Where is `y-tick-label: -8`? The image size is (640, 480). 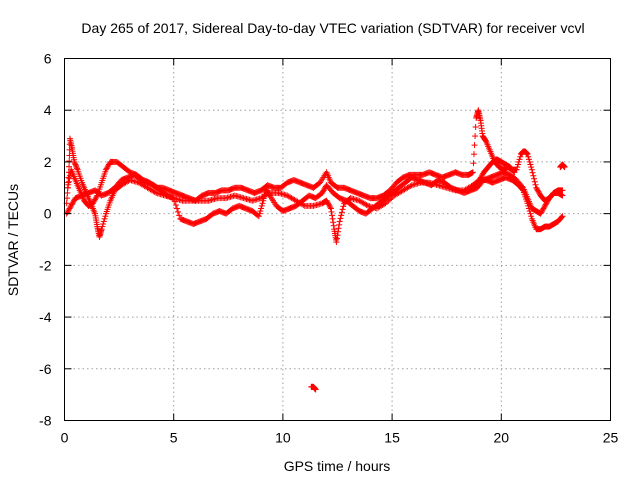 y-tick-label: -8 is located at coordinates (45, 421).